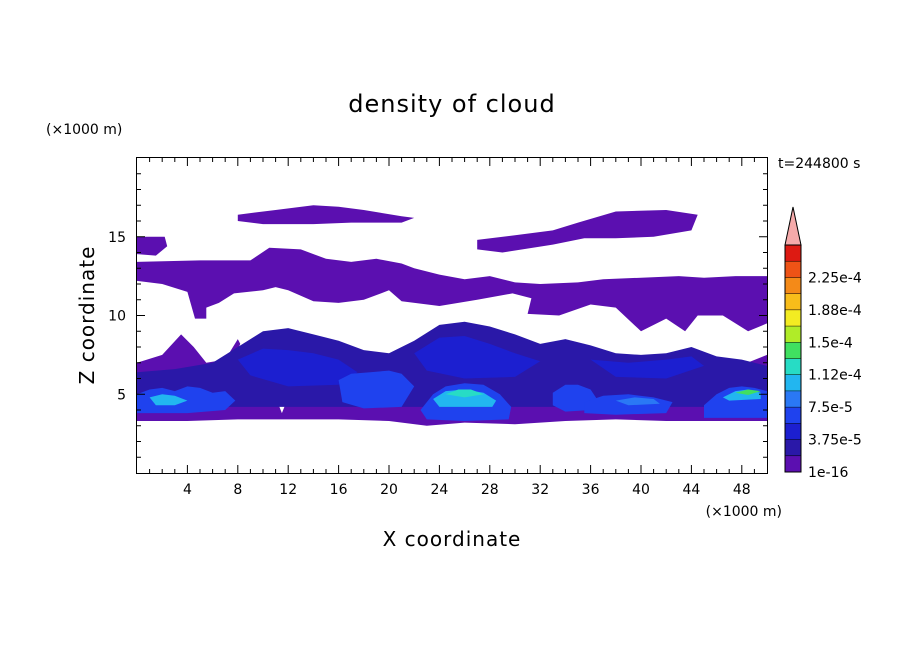  What do you see at coordinates (187, 490) in the screenshot?
I see `x-tick-label: 4` at bounding box center [187, 490].